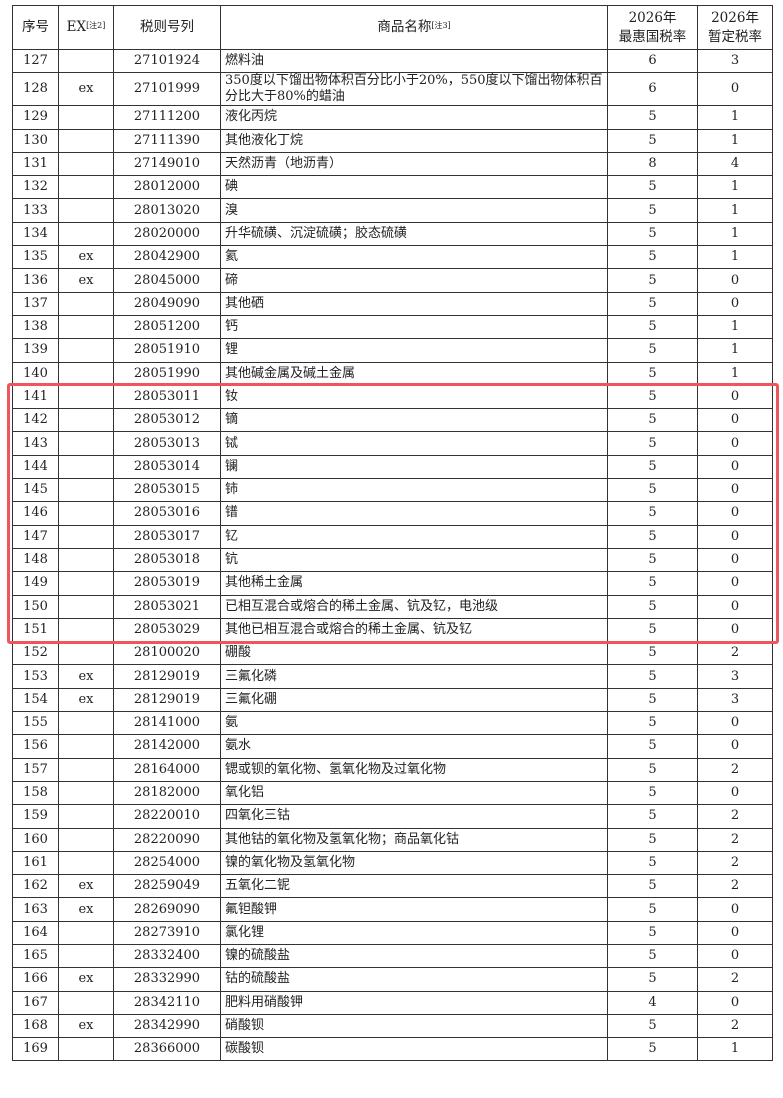  I want to click on name-cell: 镍的硫酸盐, so click(414, 956).